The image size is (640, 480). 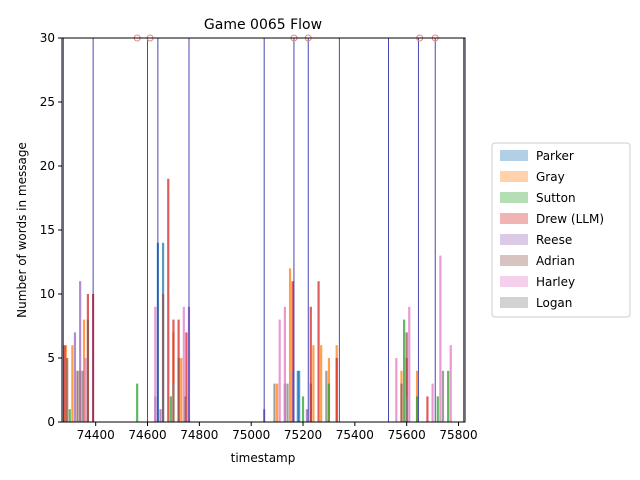 I want to click on x-axis: 74400 74600 74800 75000 75200 75400 75600 75800, so click(x=277, y=432).